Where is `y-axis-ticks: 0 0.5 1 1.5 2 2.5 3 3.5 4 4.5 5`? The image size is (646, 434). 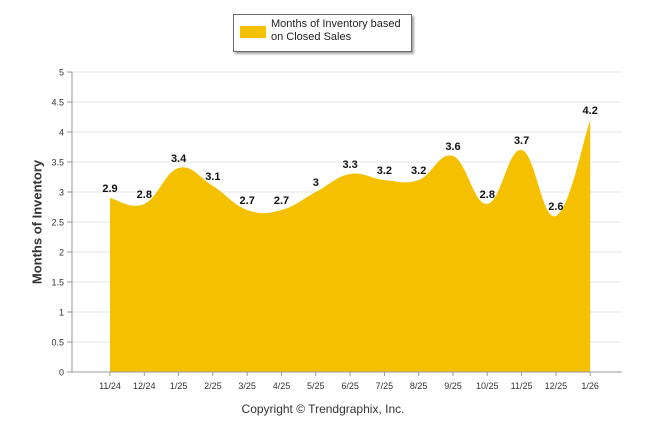
y-axis-ticks: 0 0.5 1 1.5 2 2.5 3 3.5 4 4.5 5 is located at coordinates (61, 223).